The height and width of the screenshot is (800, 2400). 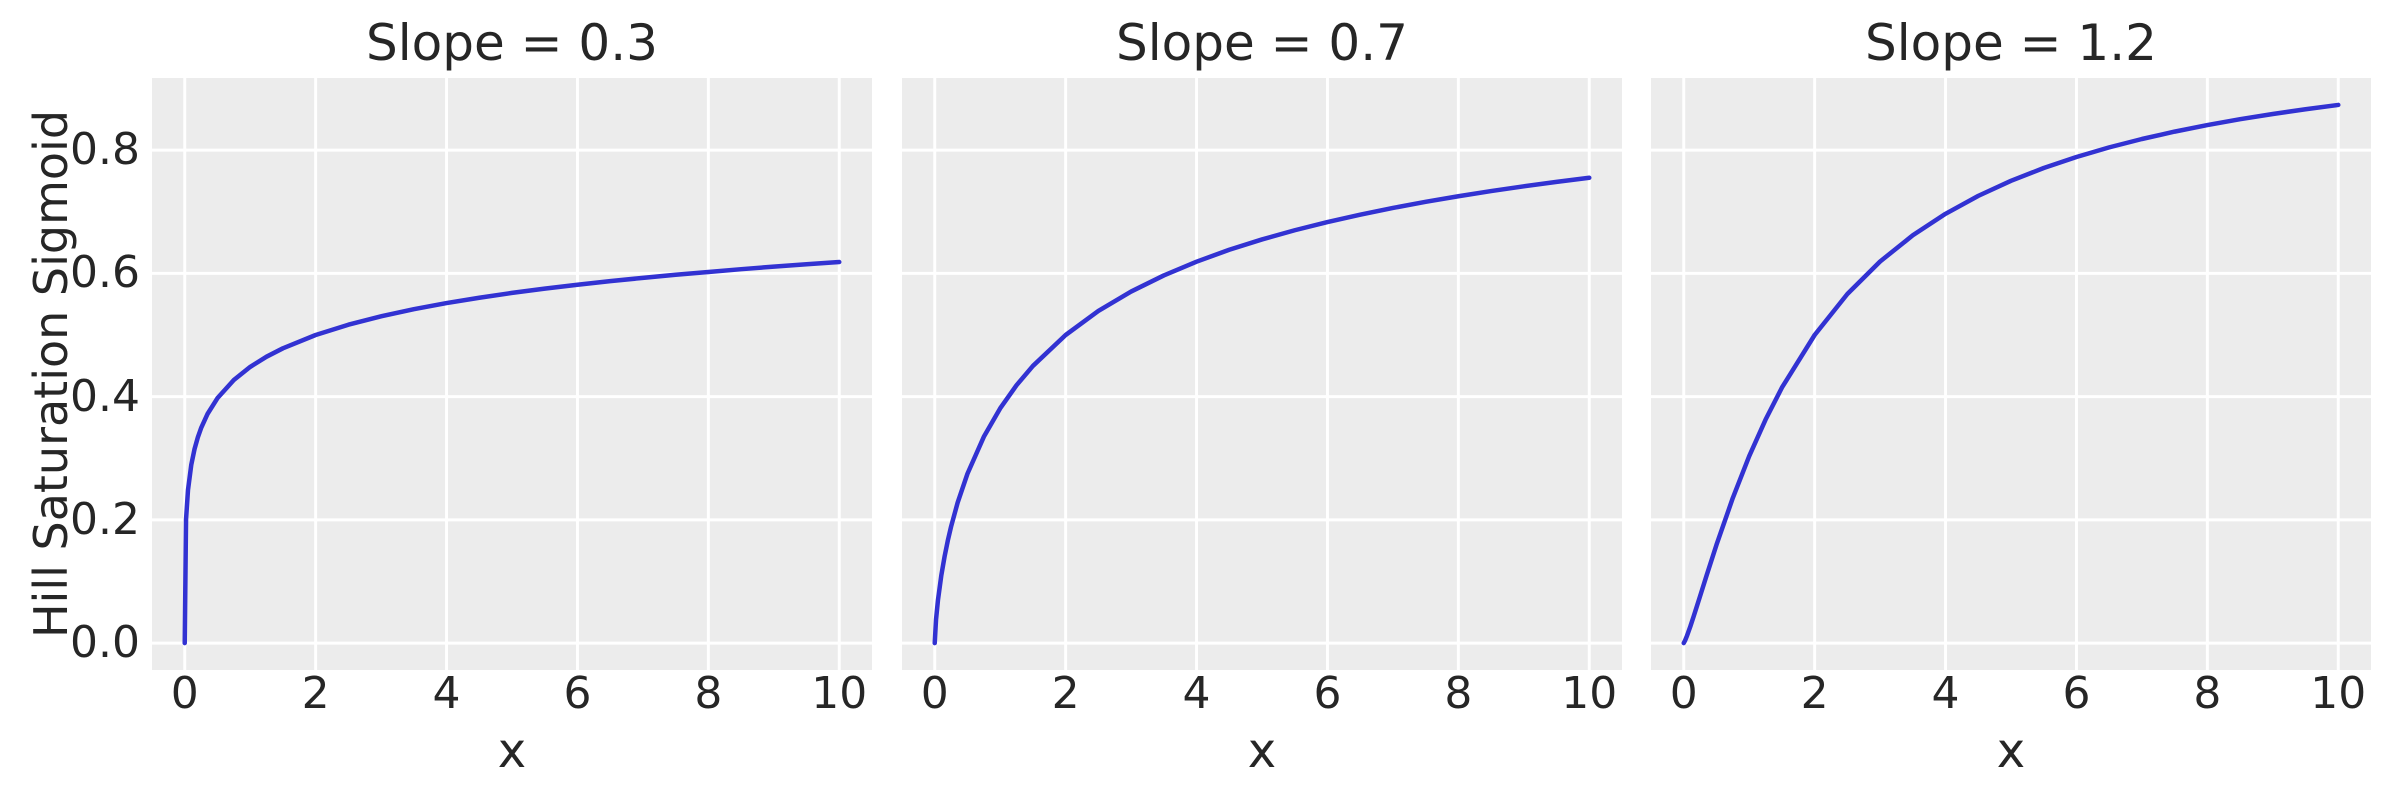 What do you see at coordinates (1262, 43) in the screenshot?
I see `subplot-title: Slope = 0.7` at bounding box center [1262, 43].